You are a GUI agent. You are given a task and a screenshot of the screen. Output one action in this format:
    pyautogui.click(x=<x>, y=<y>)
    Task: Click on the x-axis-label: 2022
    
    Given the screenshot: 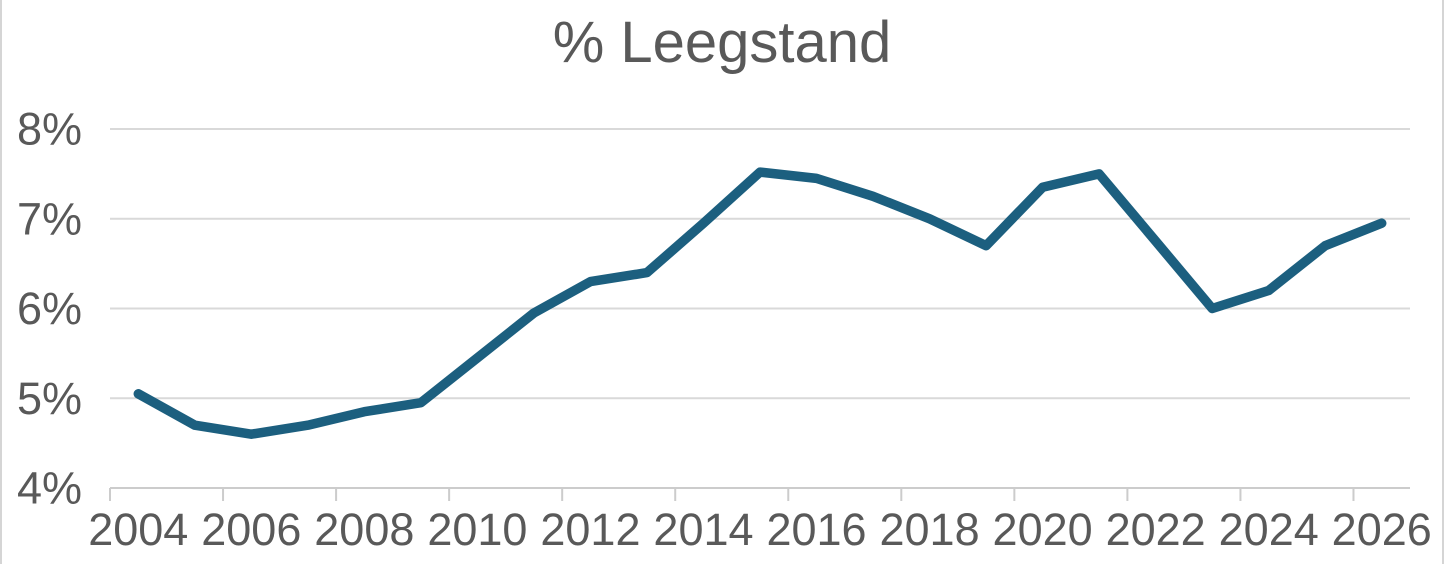 What is the action you would take?
    pyautogui.click(x=1156, y=529)
    